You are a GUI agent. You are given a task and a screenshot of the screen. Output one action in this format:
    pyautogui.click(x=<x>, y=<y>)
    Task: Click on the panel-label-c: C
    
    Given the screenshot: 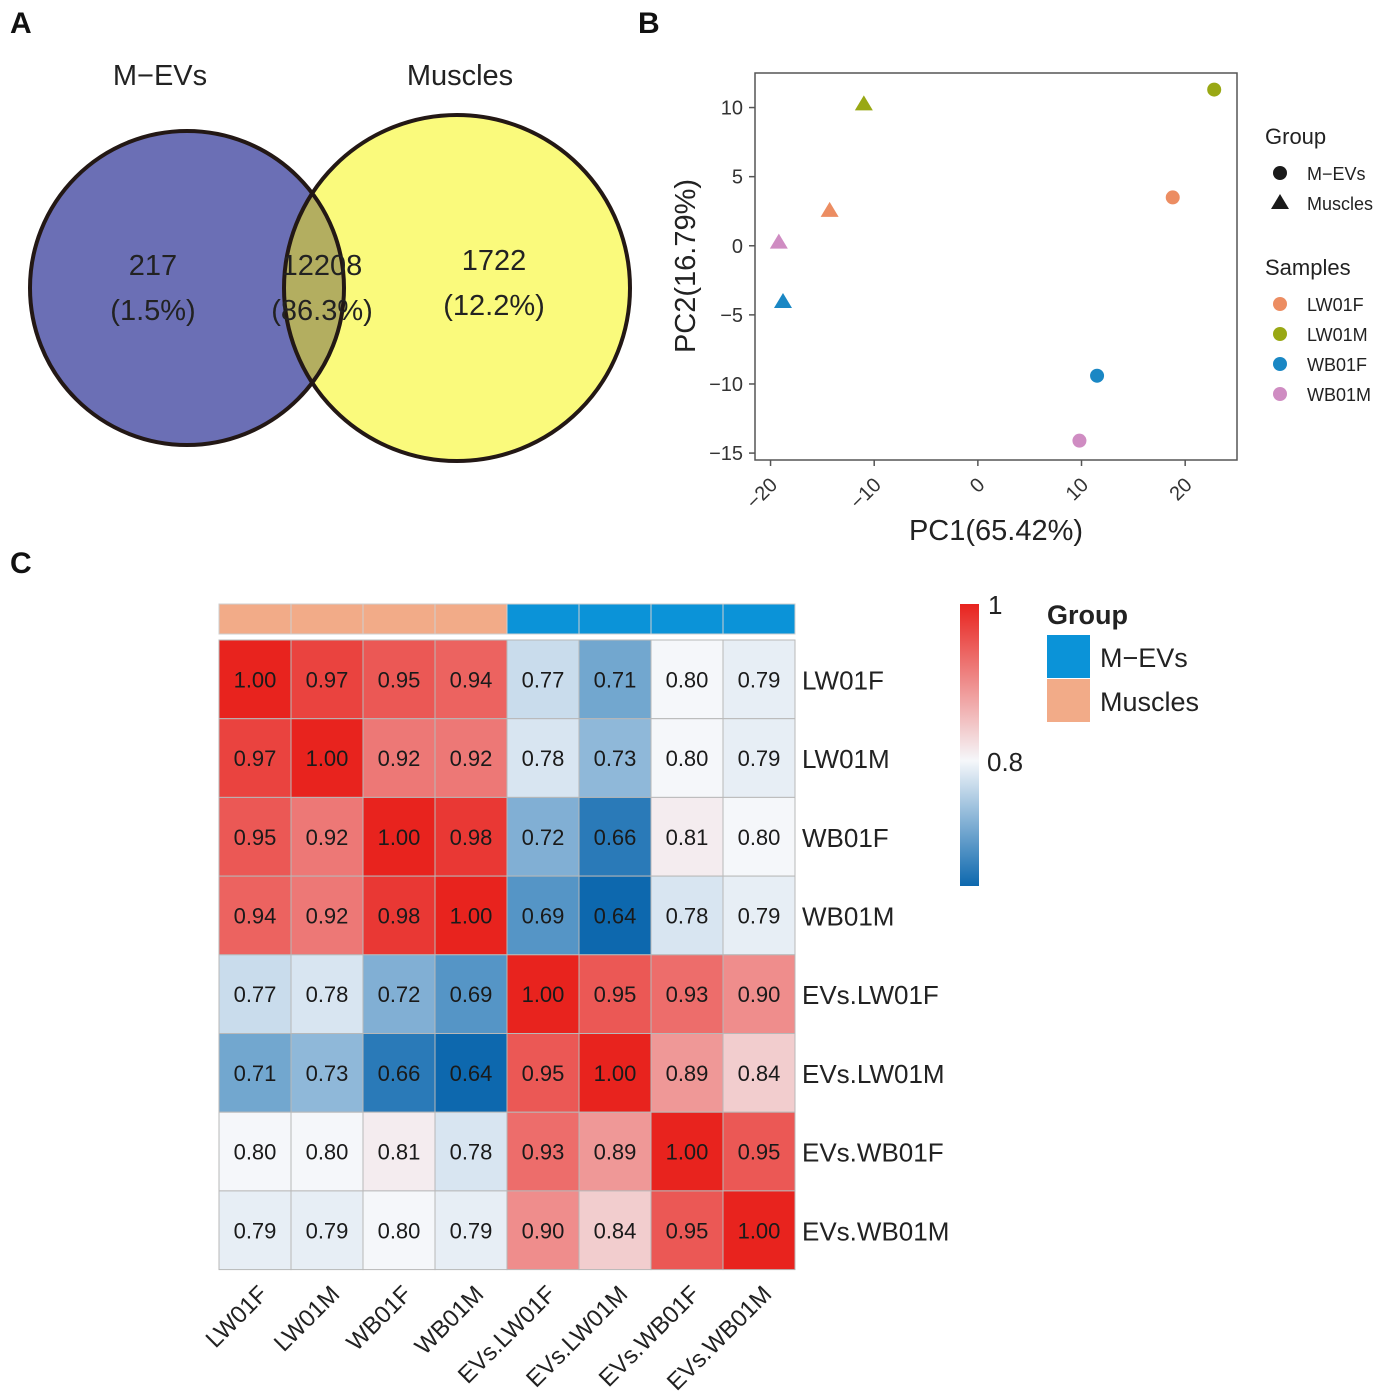 What is the action you would take?
    pyautogui.click(x=21, y=563)
    